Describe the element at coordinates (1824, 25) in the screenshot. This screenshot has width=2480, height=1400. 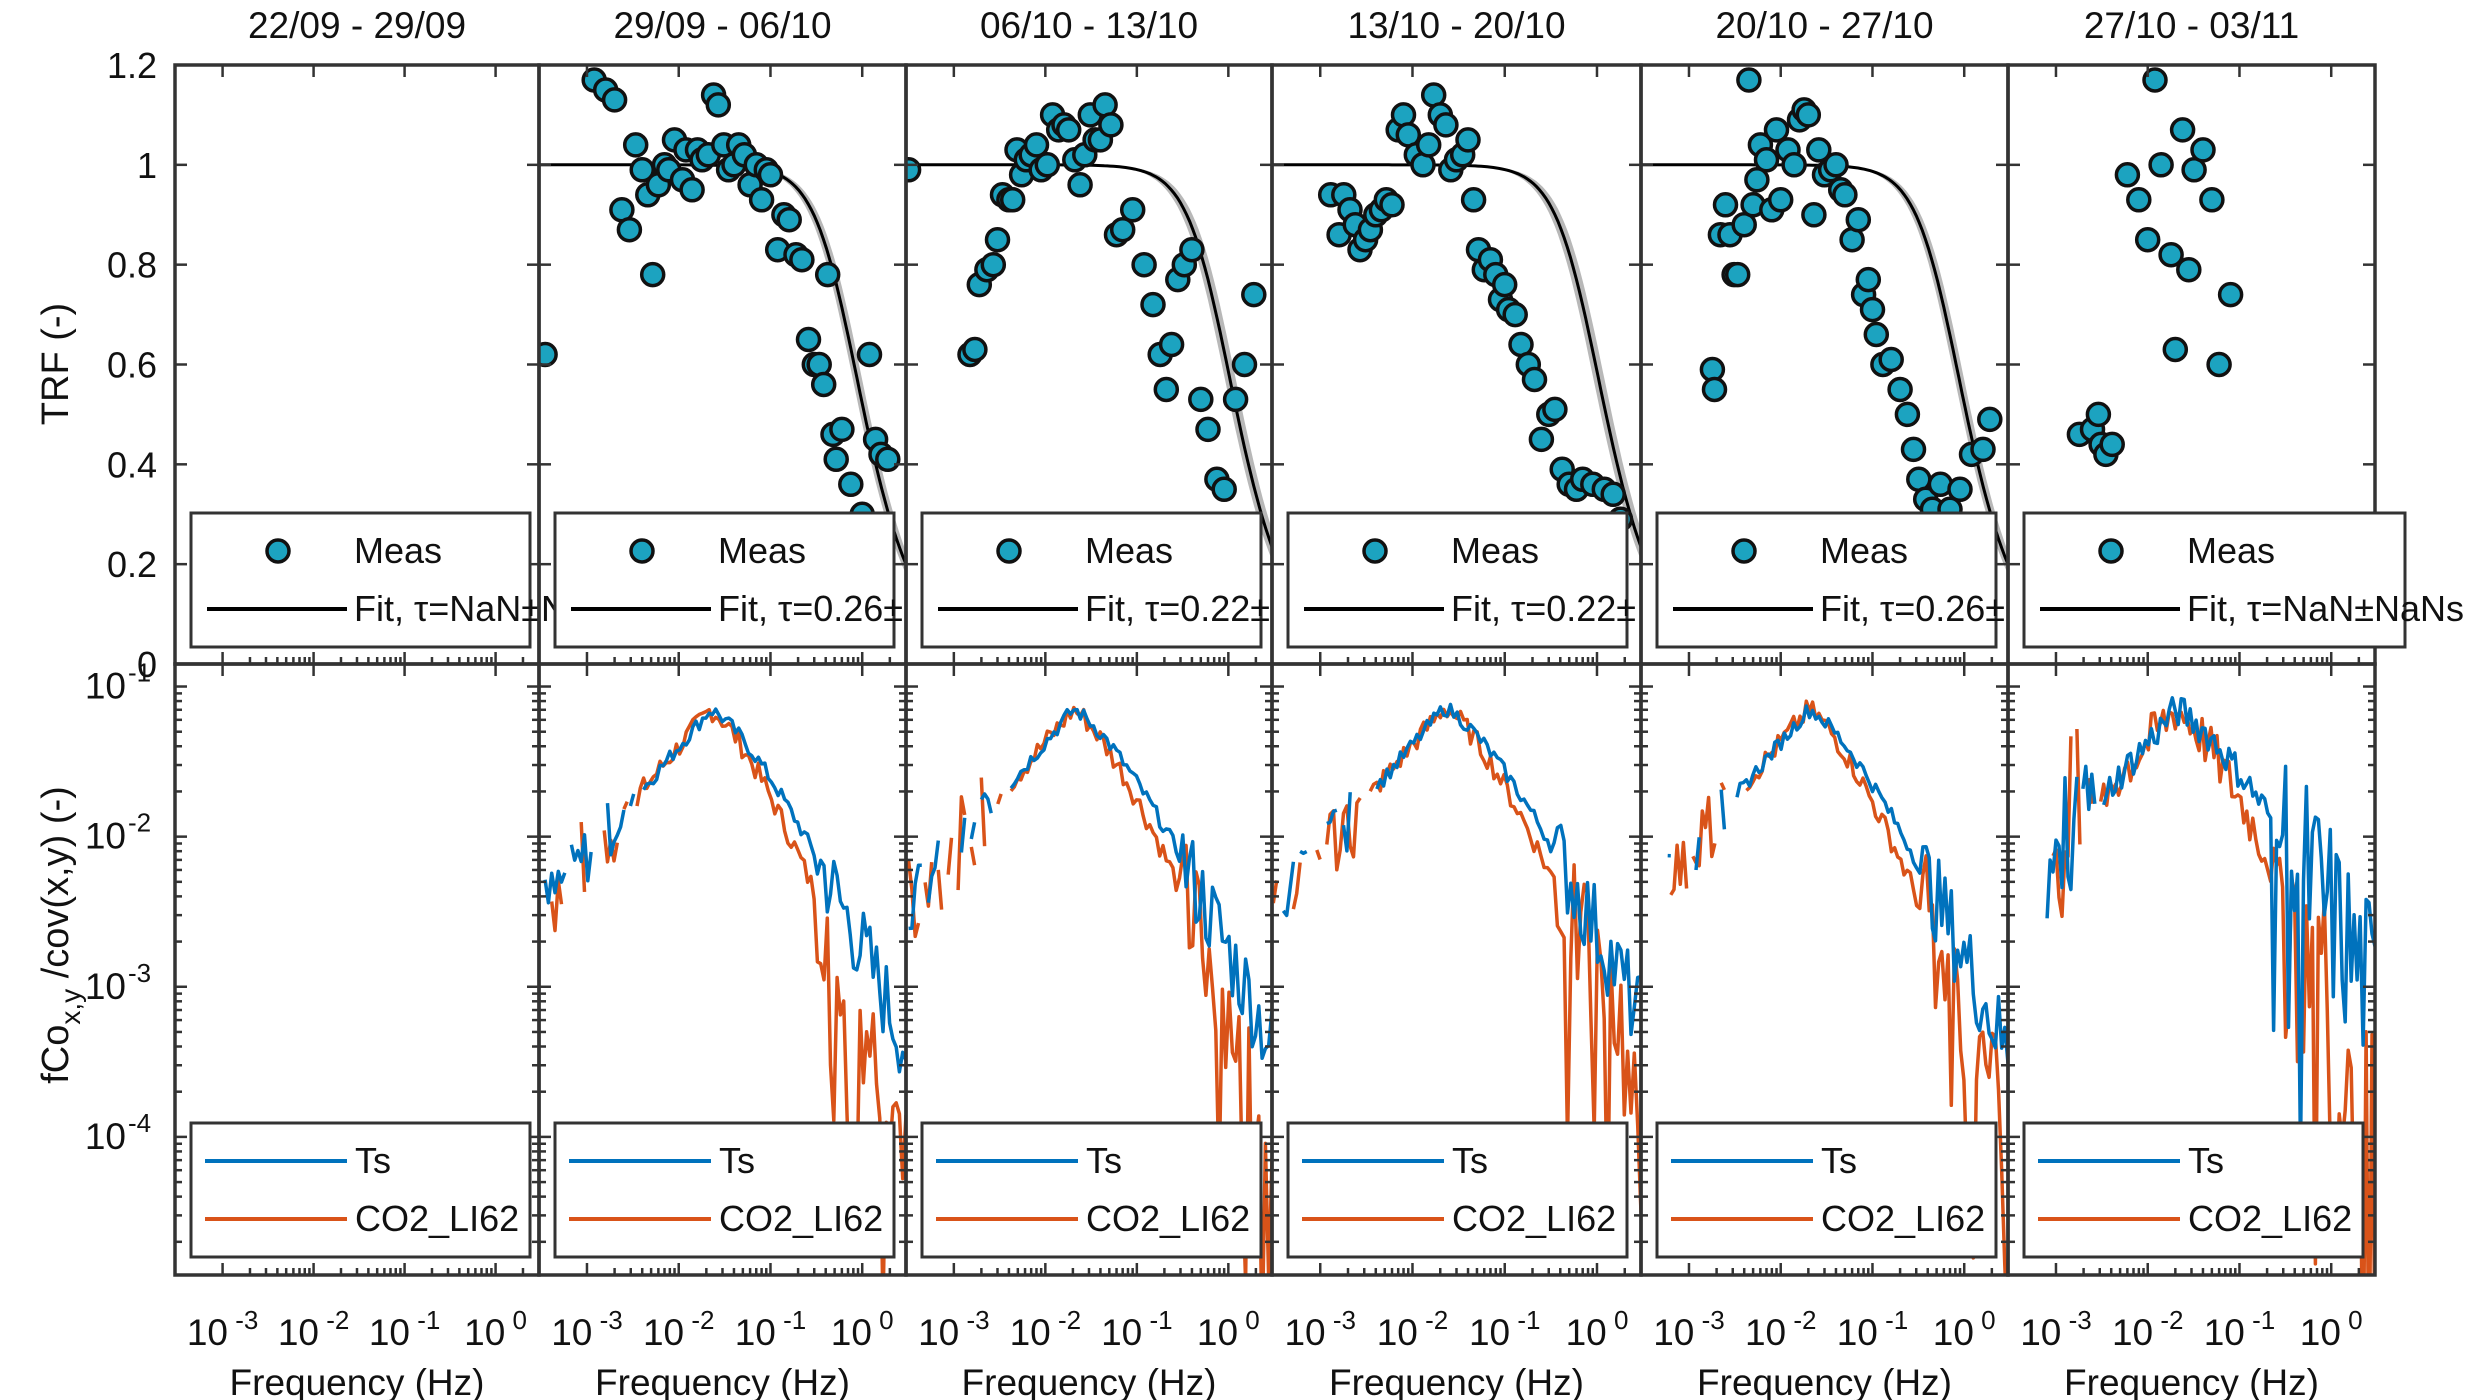
I see `panel-title: 20/10 - 27/10` at that location.